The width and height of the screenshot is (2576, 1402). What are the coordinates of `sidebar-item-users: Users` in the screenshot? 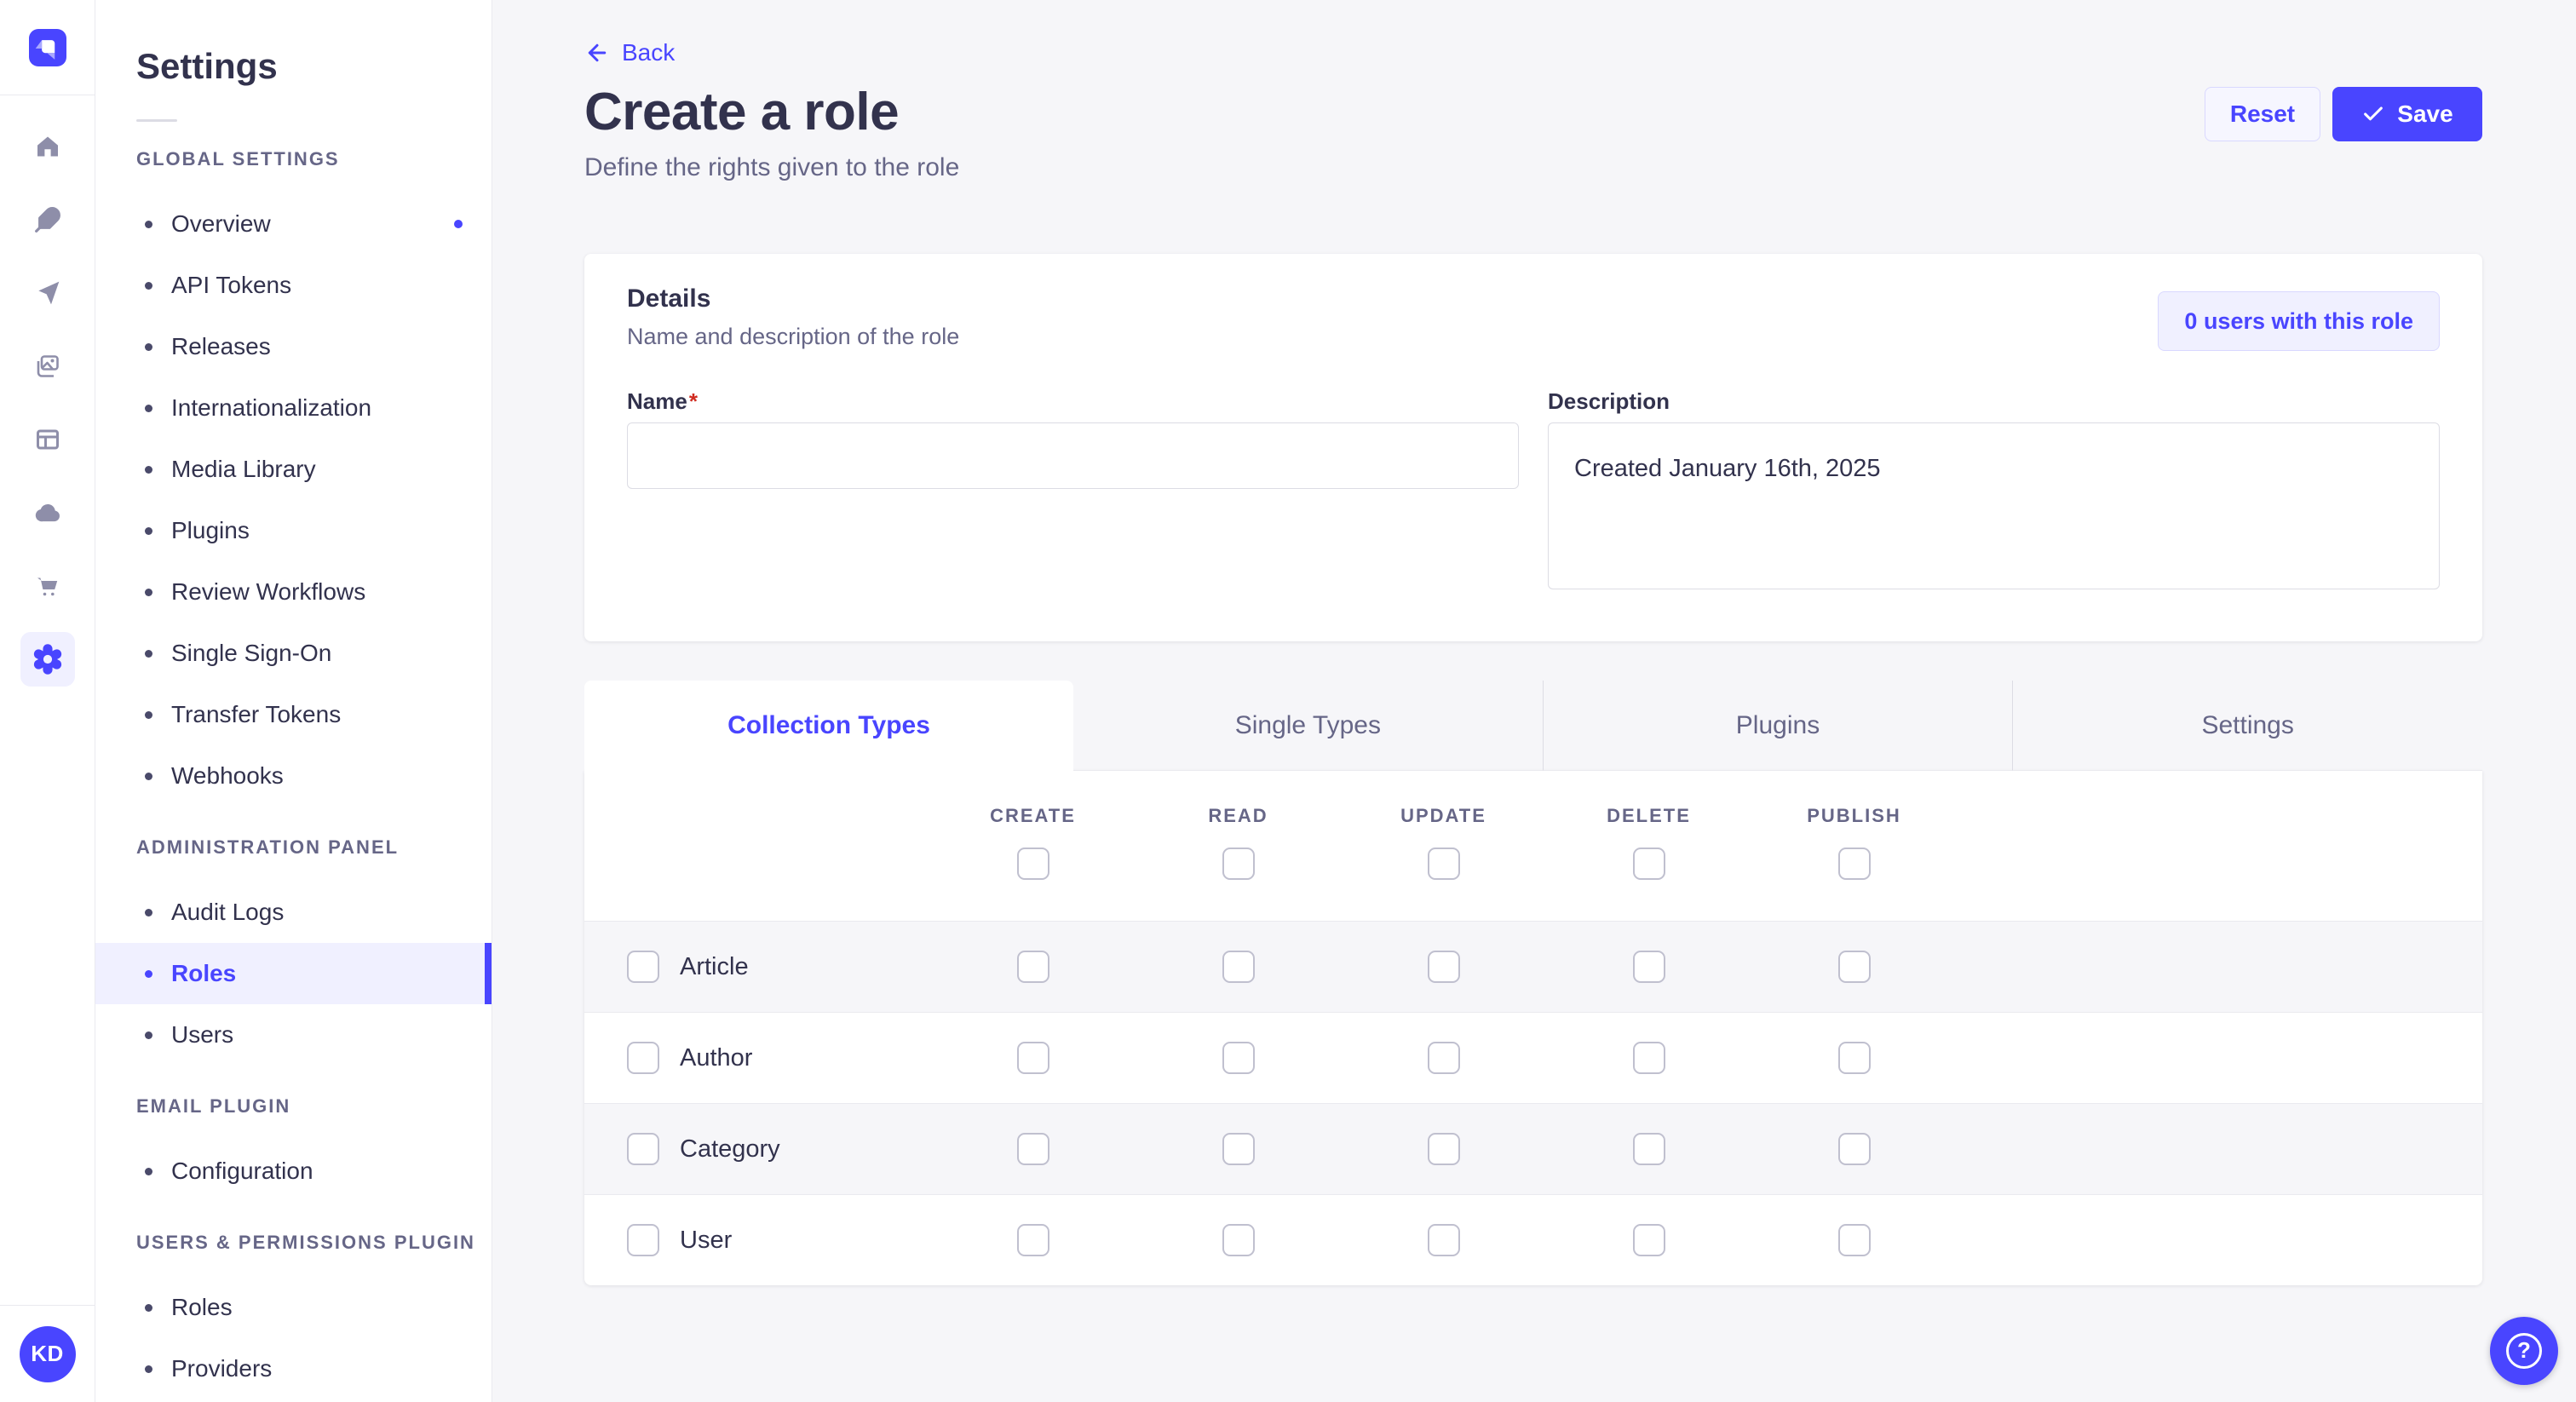 It's located at (294, 1035).